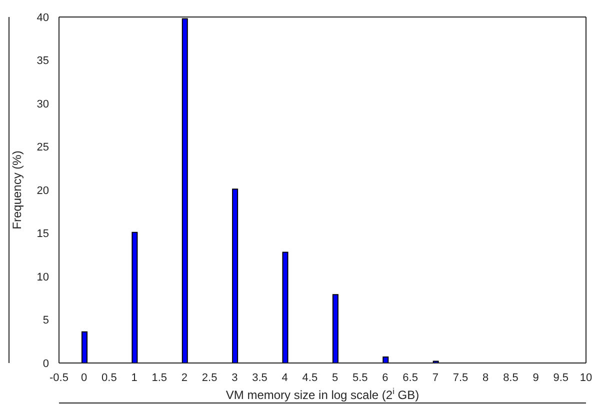 The height and width of the screenshot is (412, 613). What do you see at coordinates (385, 378) in the screenshot?
I see `x-tick-label: 6` at bounding box center [385, 378].